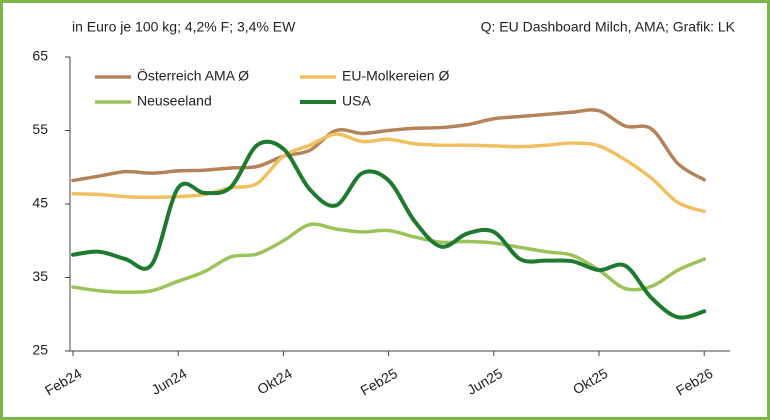  What do you see at coordinates (174, 101) in the screenshot?
I see `legend-label: Neuseeland` at bounding box center [174, 101].